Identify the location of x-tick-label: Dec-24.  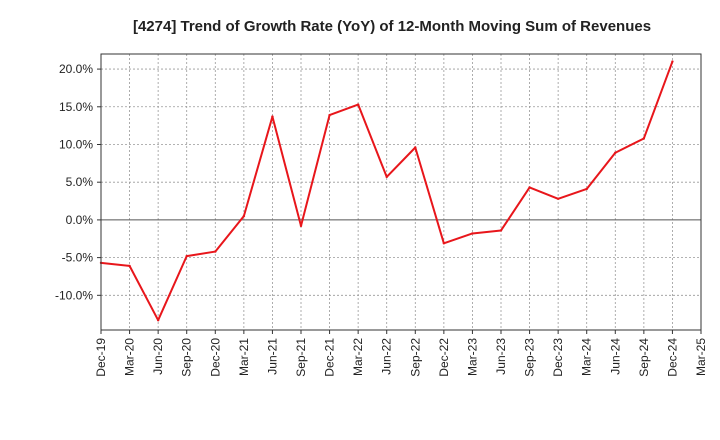
(672, 357).